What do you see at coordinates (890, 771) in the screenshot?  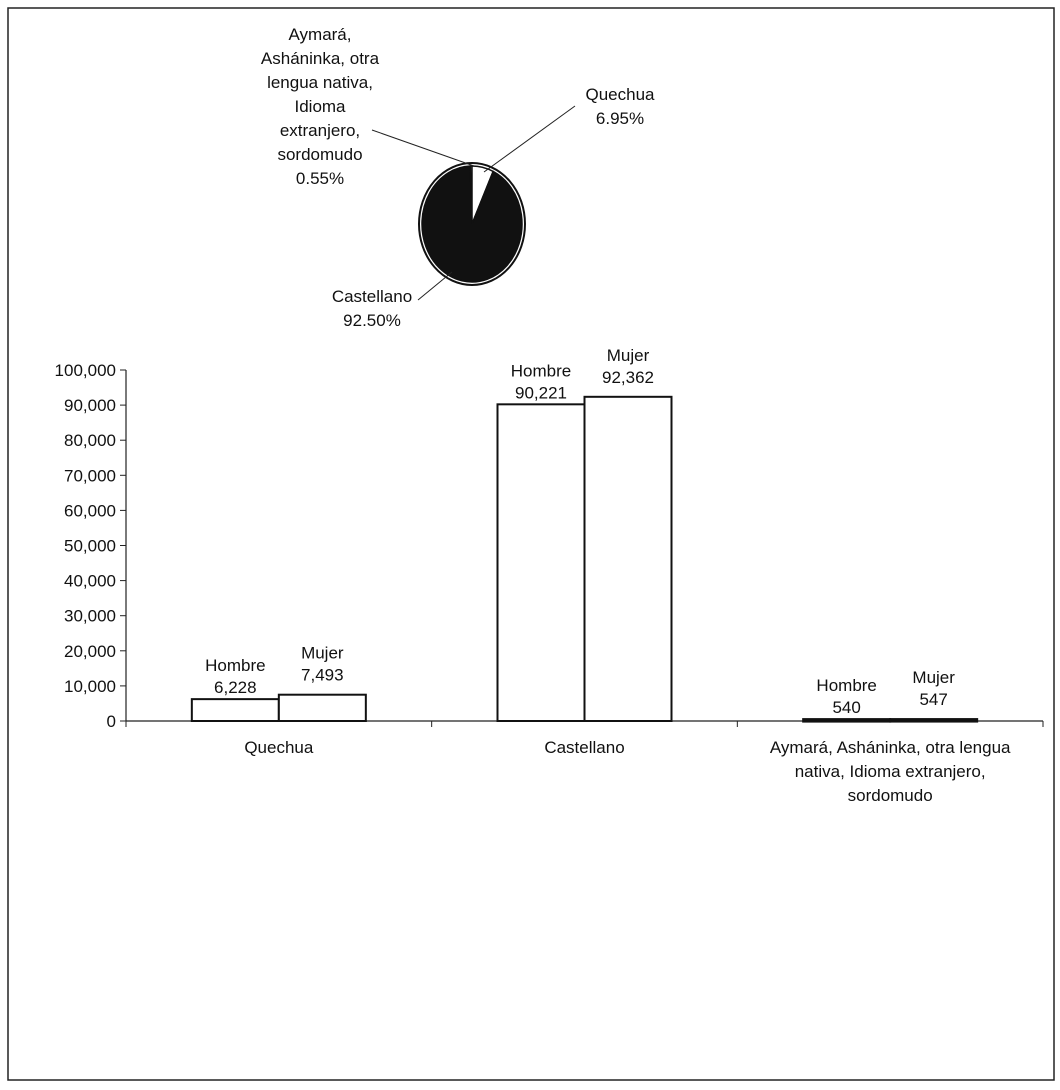 I see `x-category-label: nativa, Idioma extranjero,` at bounding box center [890, 771].